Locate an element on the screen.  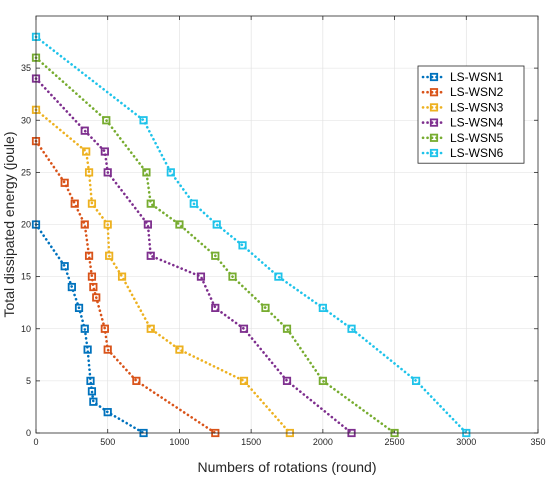
y-tick-label: 35 is located at coordinates (26, 68).